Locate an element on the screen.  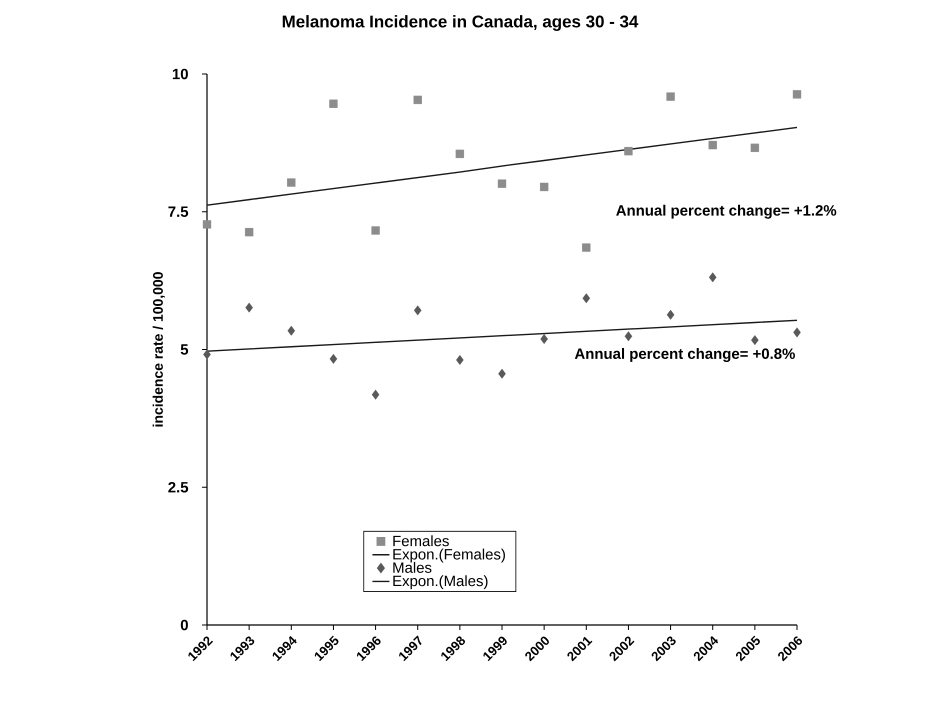
chart-title: Melanoma Incidence in Canada, ages 30 - 34 is located at coordinates (460, 23).